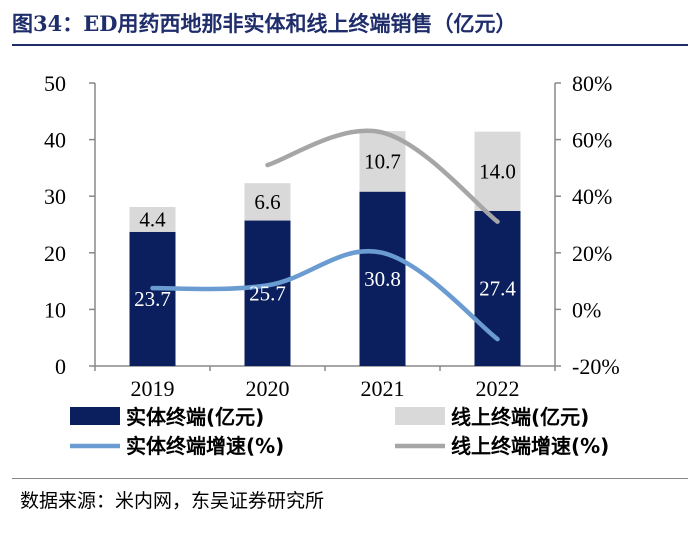  I want to click on right-axis-tick-label: 40%, so click(592, 196).